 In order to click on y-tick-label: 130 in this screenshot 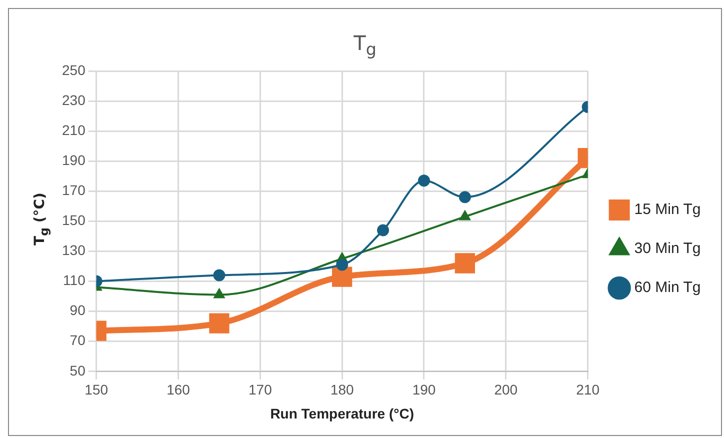, I will do `click(74, 250)`.